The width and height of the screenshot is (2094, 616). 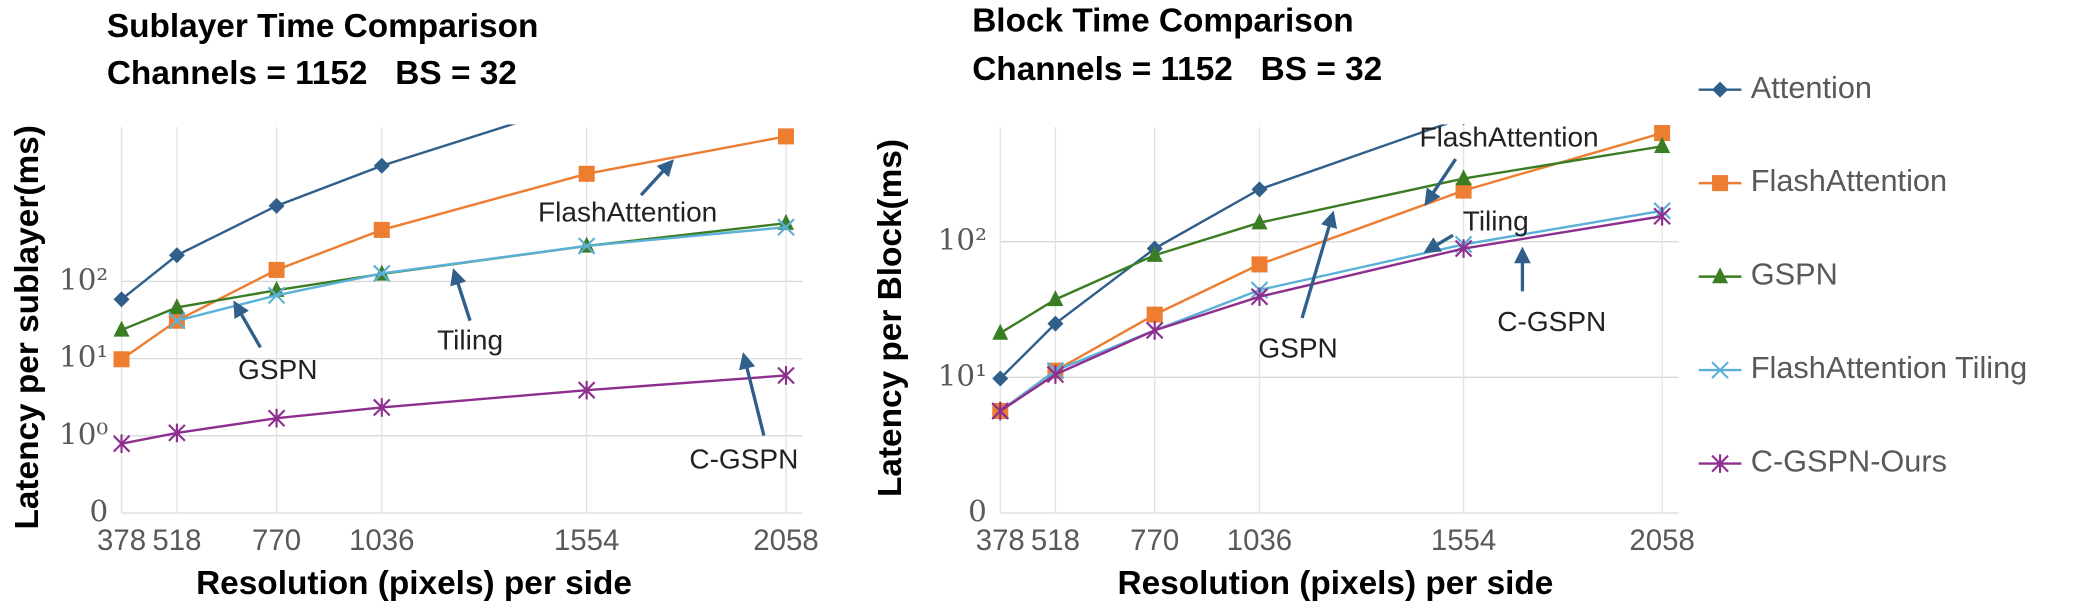 I want to click on annotation: C-GSPN, so click(x=743, y=458).